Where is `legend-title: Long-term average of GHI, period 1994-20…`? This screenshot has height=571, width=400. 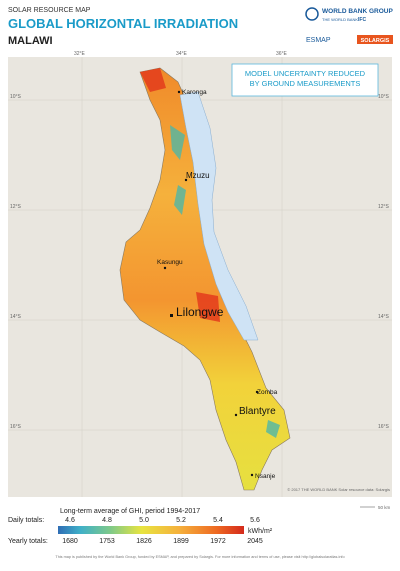
legend-title: Long-term average of GHI, period 1994-20… is located at coordinates (130, 511).